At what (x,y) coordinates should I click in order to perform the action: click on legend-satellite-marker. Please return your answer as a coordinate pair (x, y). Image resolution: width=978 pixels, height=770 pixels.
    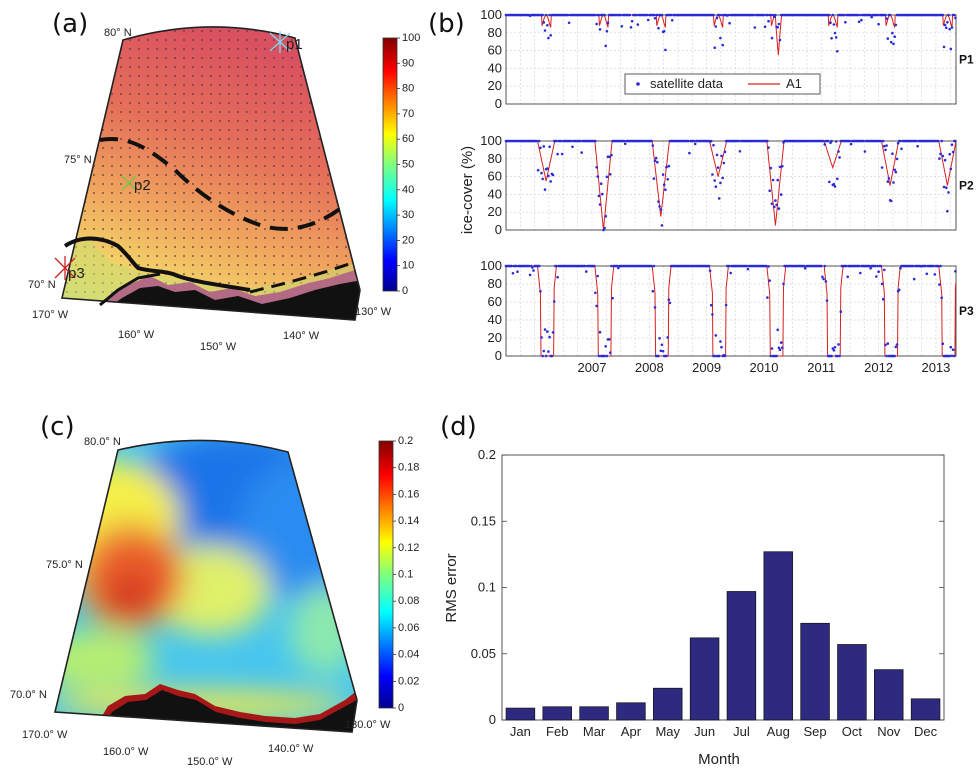
    Looking at the image, I should click on (638, 84).